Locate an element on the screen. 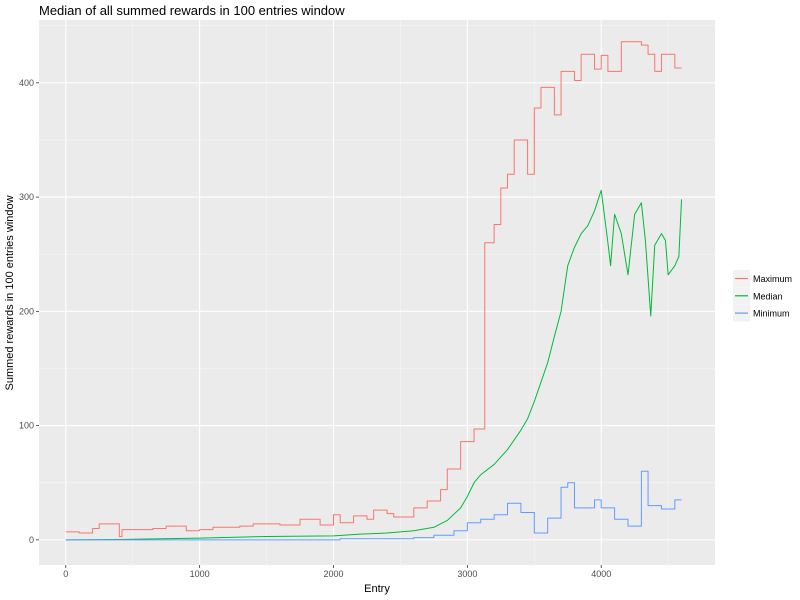 This screenshot has width=800, height=600. x-tick-label: 4000 is located at coordinates (601, 574).